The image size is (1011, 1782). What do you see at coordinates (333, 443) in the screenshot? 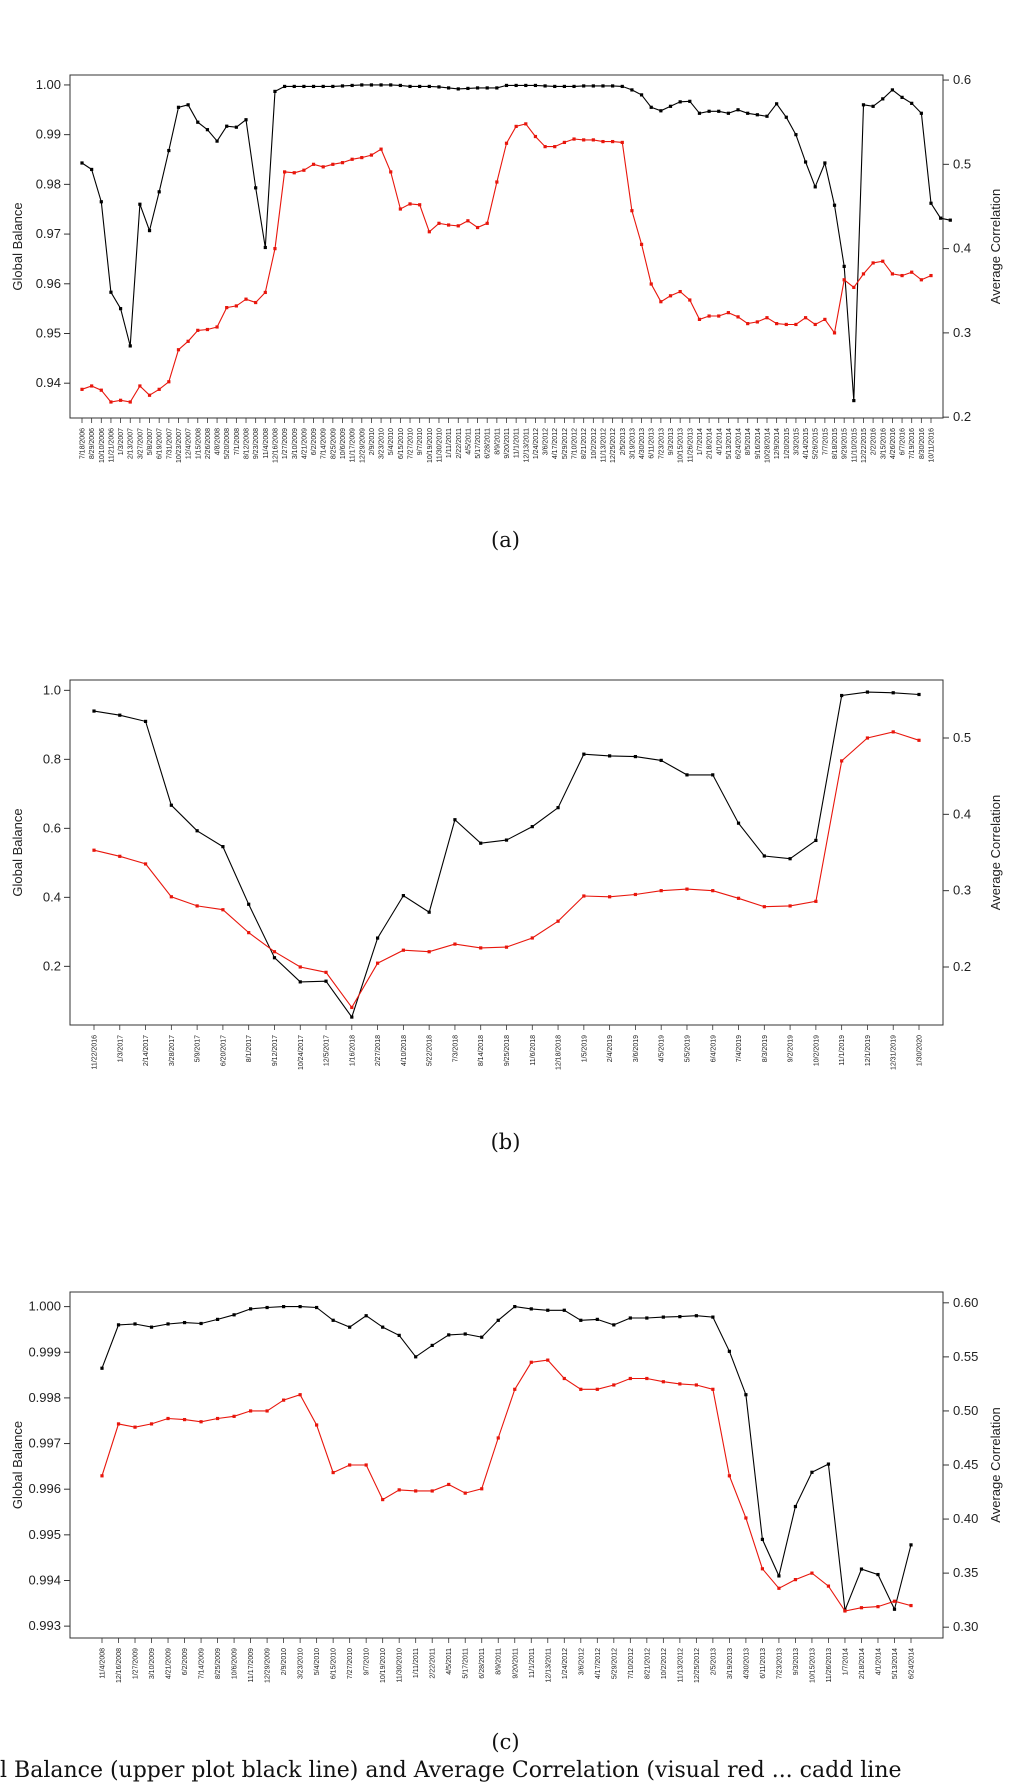
I see `x-tick-label: 8/25/2009` at bounding box center [333, 443].